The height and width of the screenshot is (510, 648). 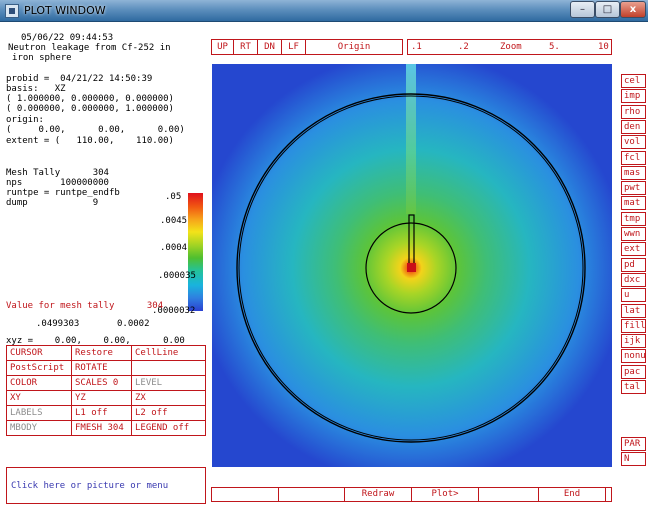 What do you see at coordinates (633, 111) in the screenshot?
I see `menu-rho-button: rho` at bounding box center [633, 111].